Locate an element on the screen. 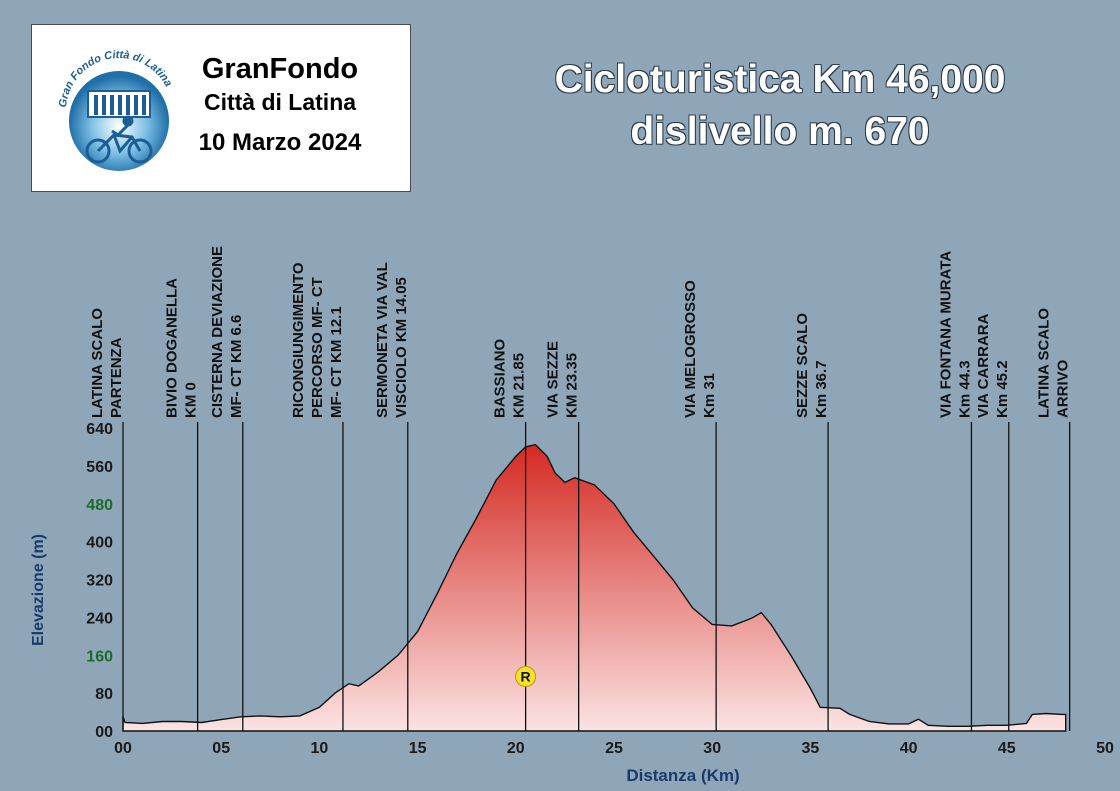 This screenshot has width=1120, height=791. waypoint-label: VIA CARRARA is located at coordinates (983, 365).